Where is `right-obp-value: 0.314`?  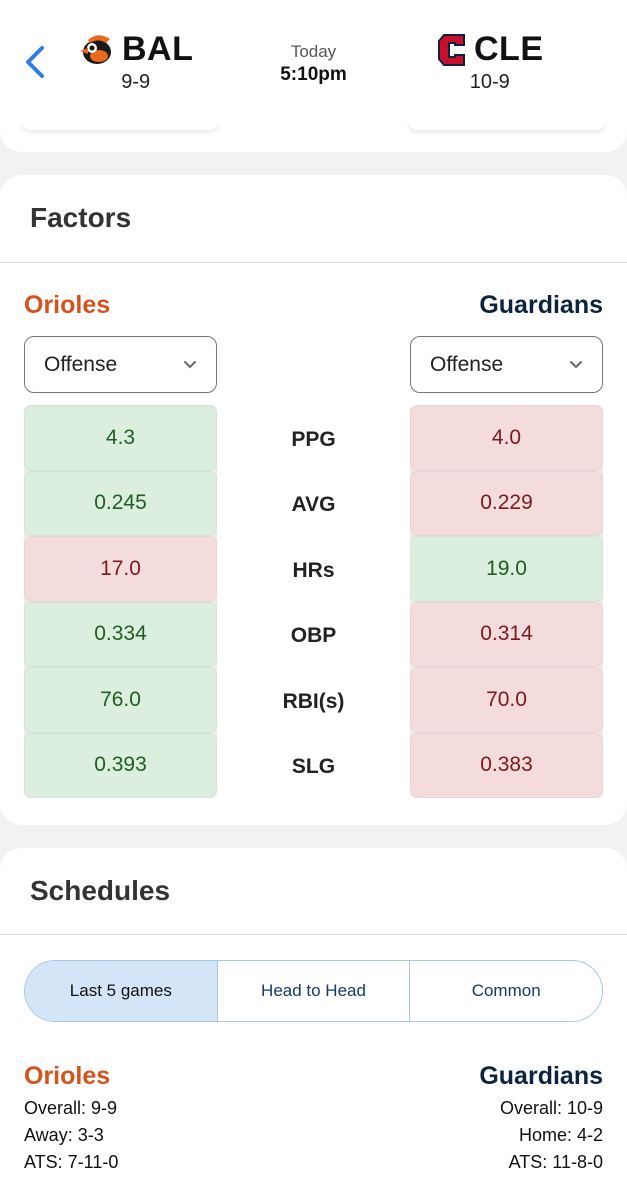 right-obp-value: 0.314 is located at coordinates (506, 634).